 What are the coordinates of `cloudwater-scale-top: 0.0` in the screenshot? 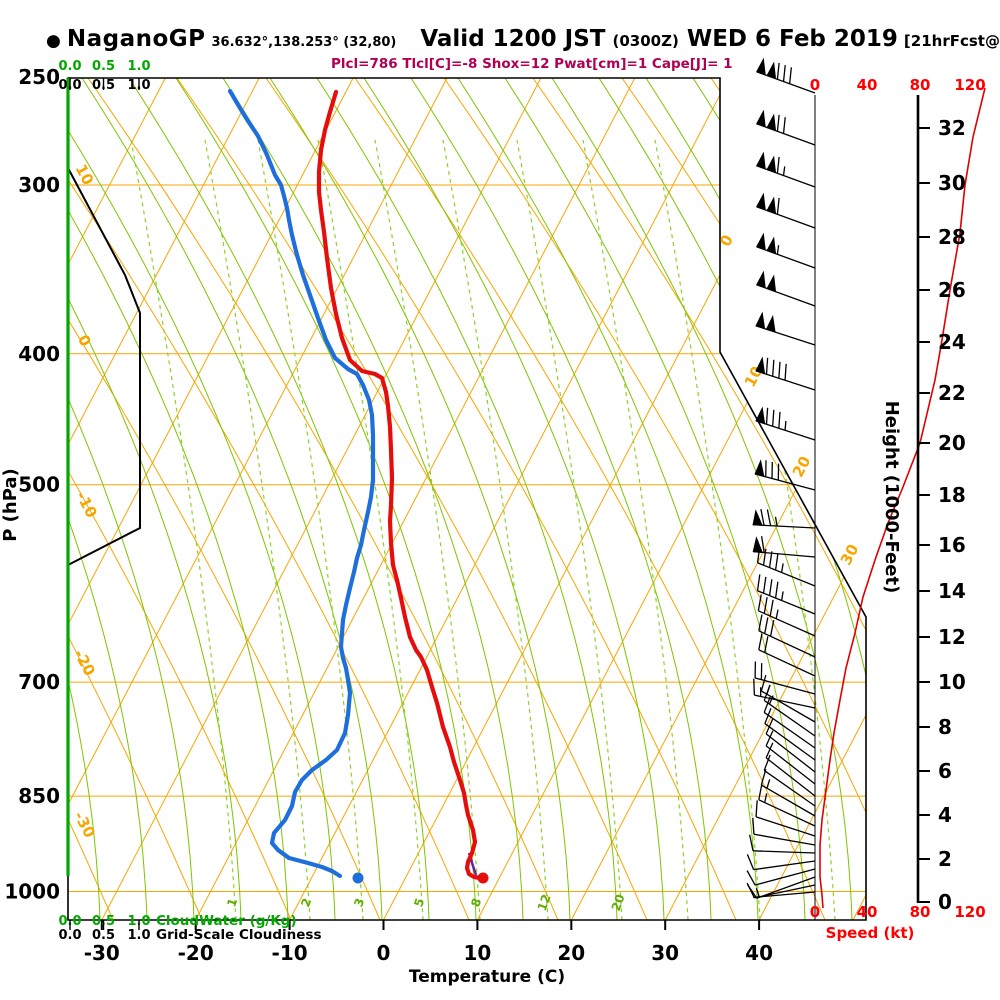 It's located at (69, 66).